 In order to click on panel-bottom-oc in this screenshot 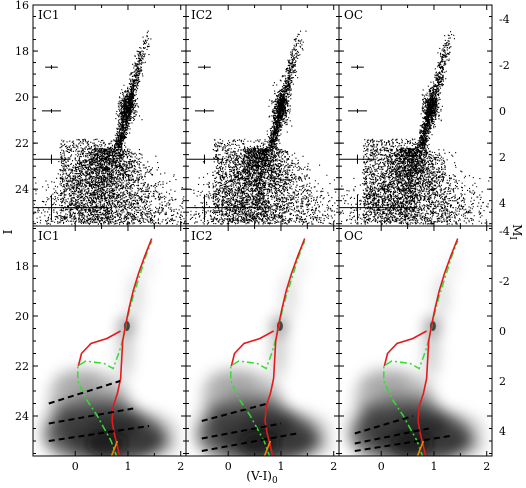, I will do `click(415, 347)`.